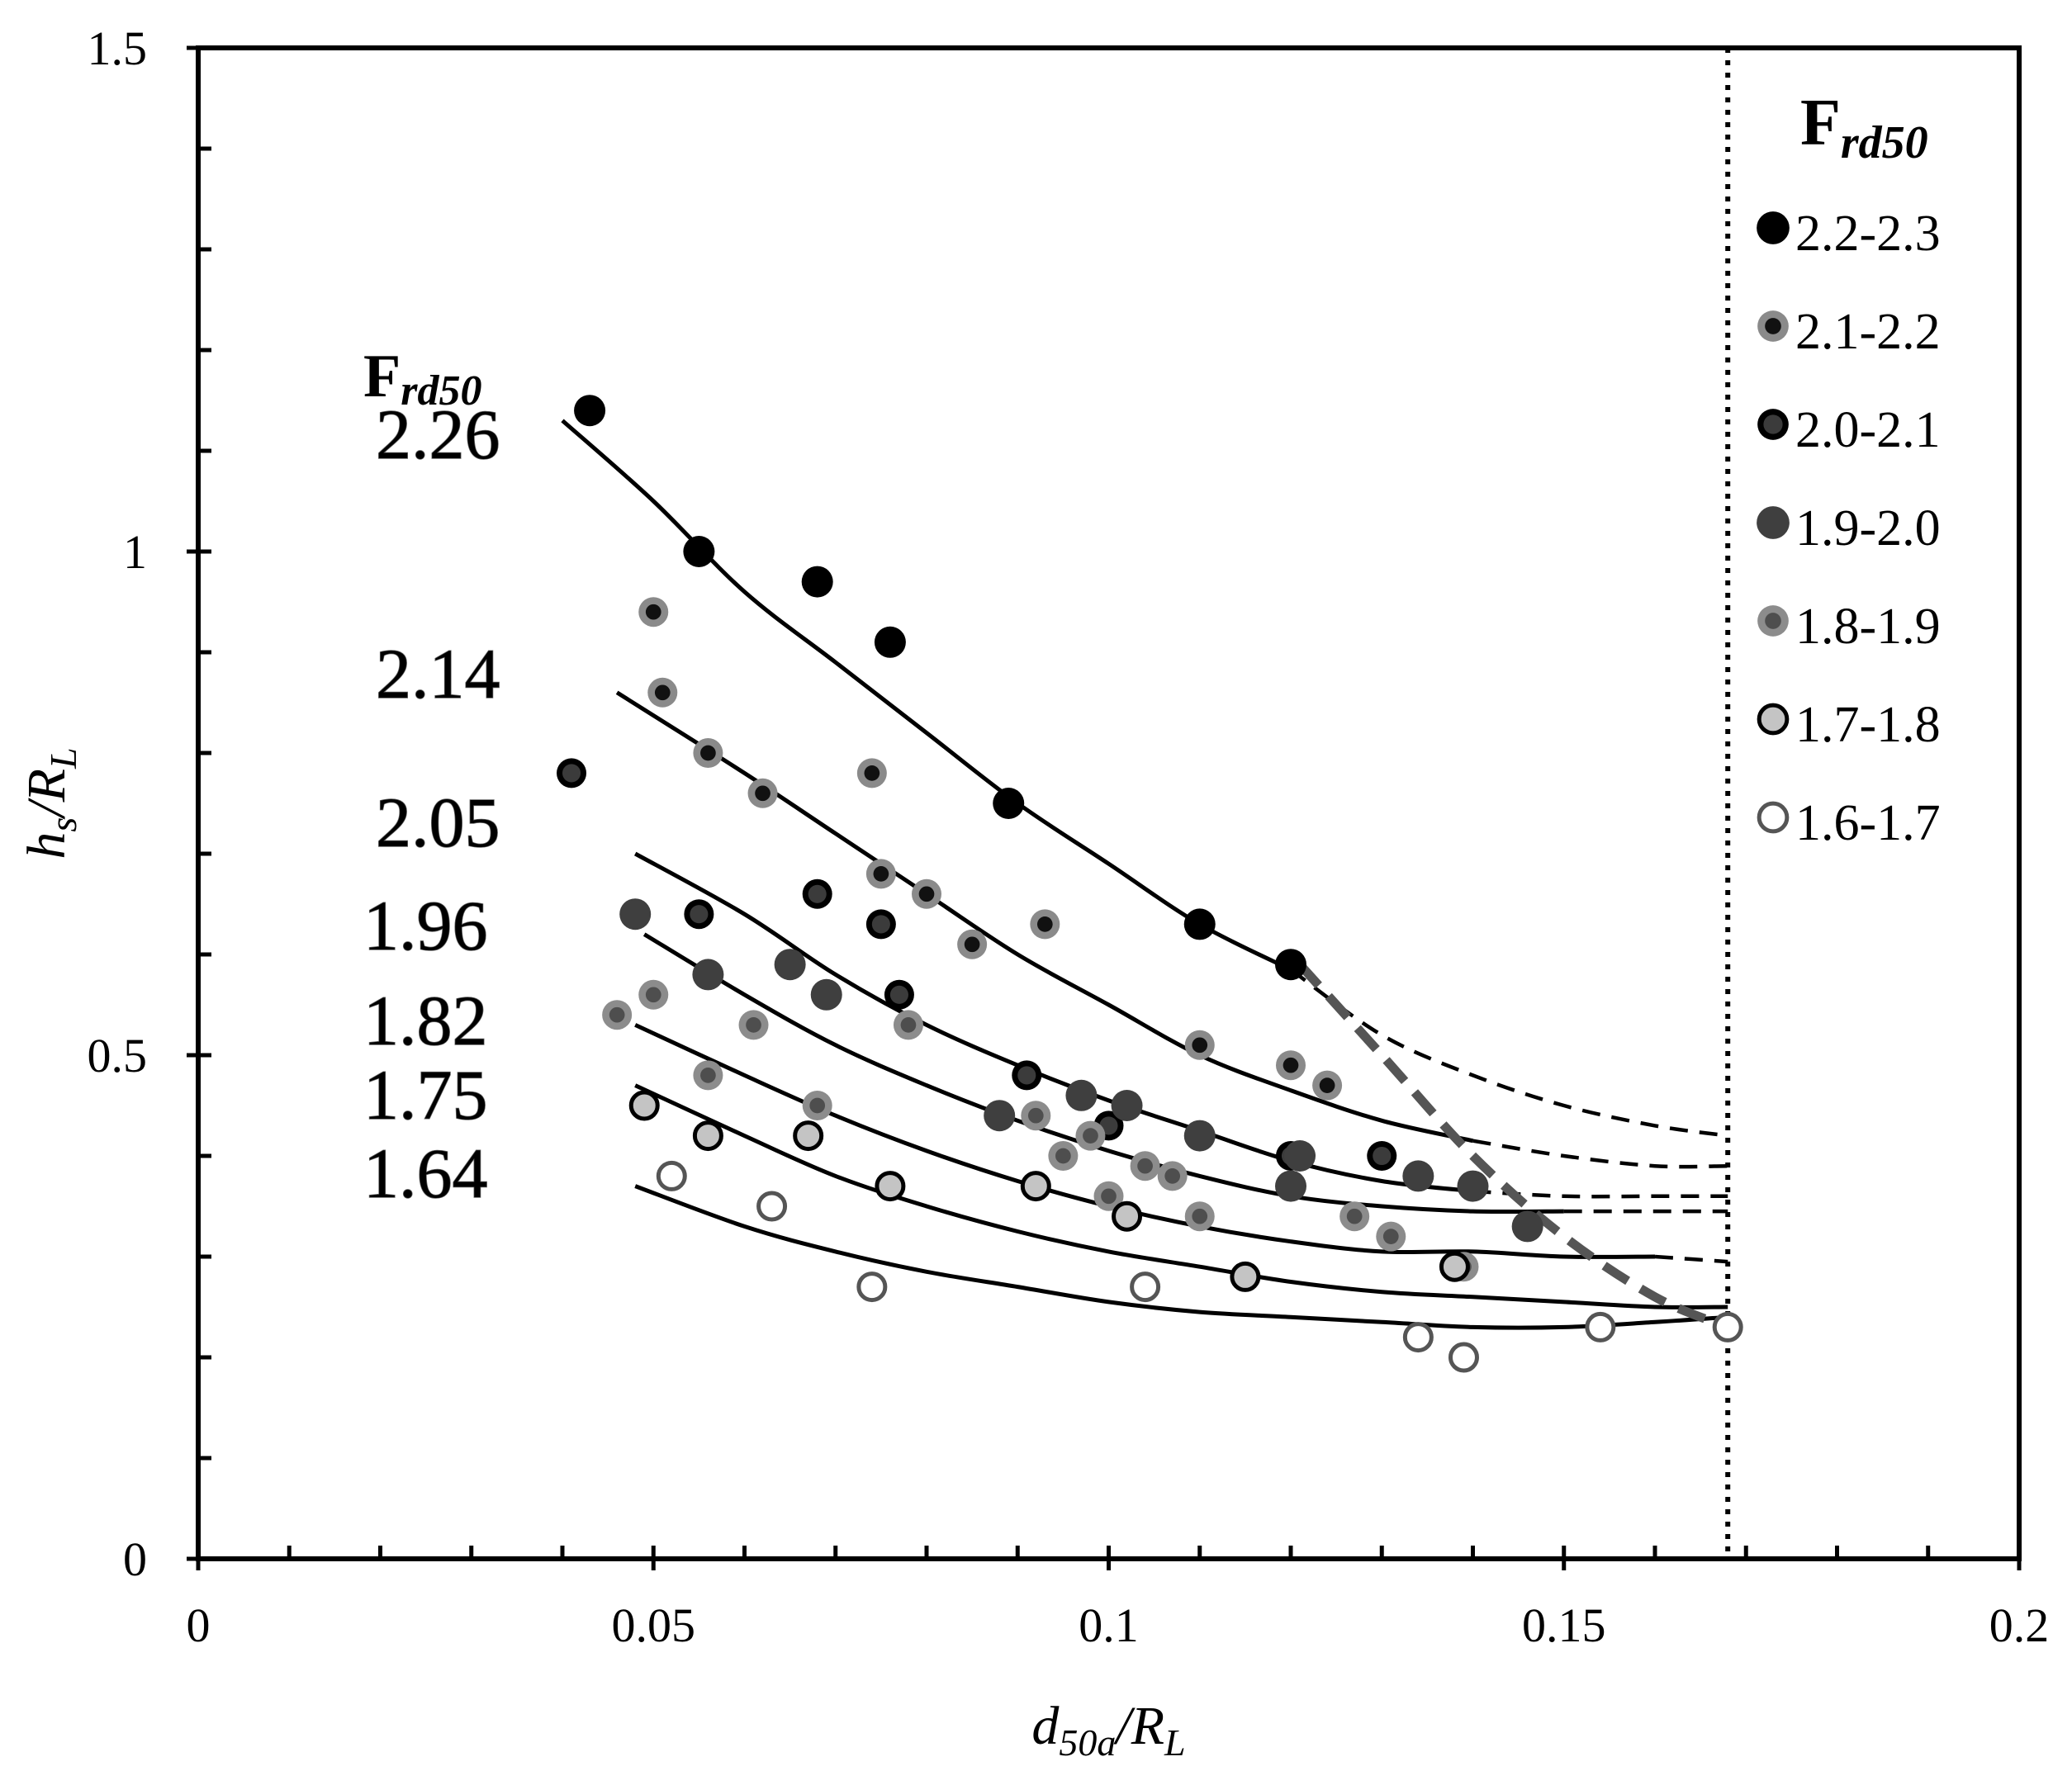 This screenshot has height=1771, width=2072. Describe the element at coordinates (199, 1625) in the screenshot. I see `x-tick-label: 0` at that location.